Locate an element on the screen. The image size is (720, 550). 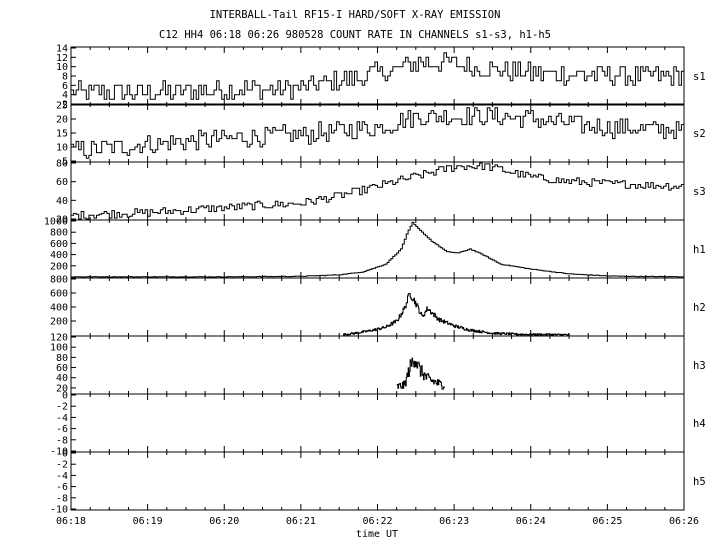
panel-s3: 20 40 60 80 s3 is located at coordinates (381, 192).